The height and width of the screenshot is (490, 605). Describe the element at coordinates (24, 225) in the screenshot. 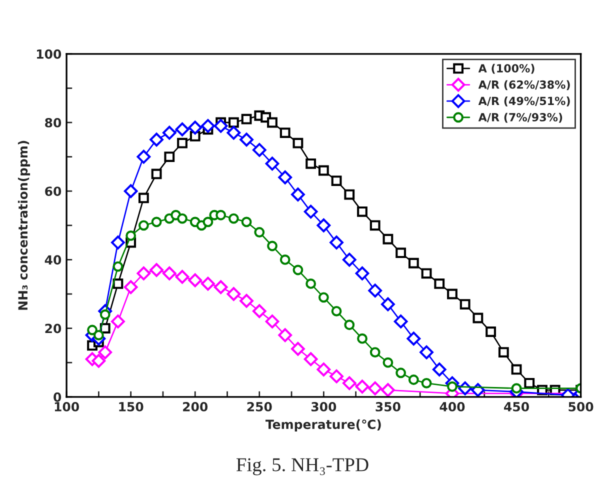

I see `y-axis-title: NH₃ concentration(ppm)` at that location.